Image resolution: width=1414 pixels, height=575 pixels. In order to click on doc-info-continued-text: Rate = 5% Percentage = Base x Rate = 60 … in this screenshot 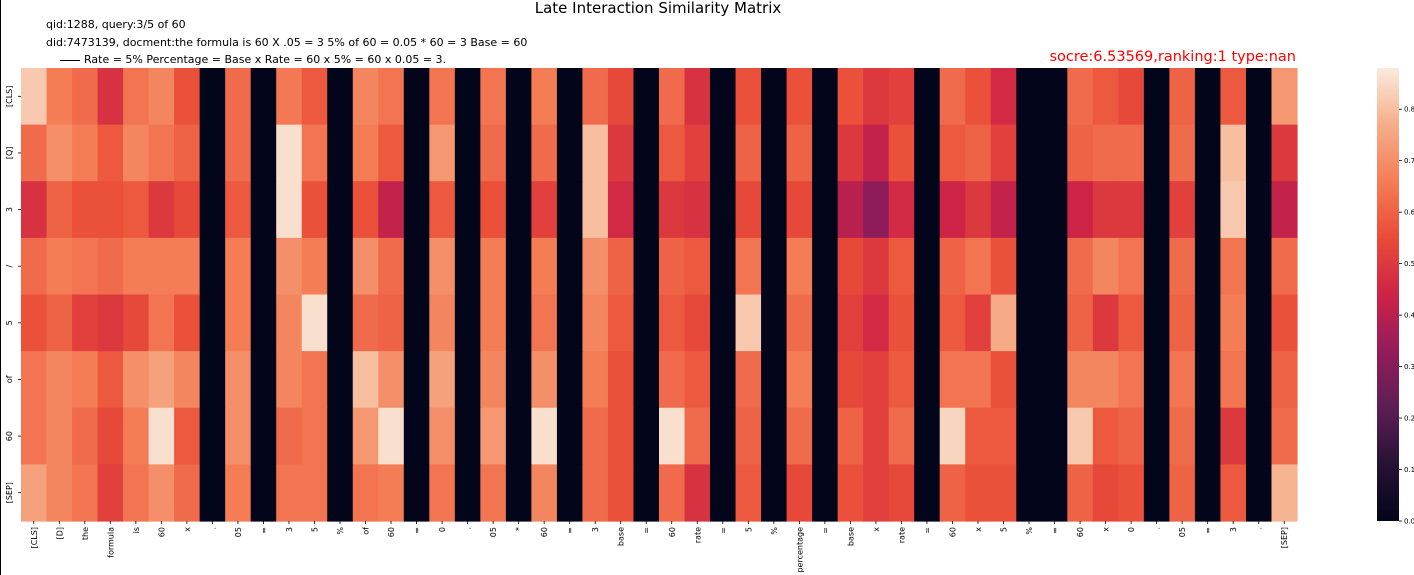, I will do `click(265, 59)`.